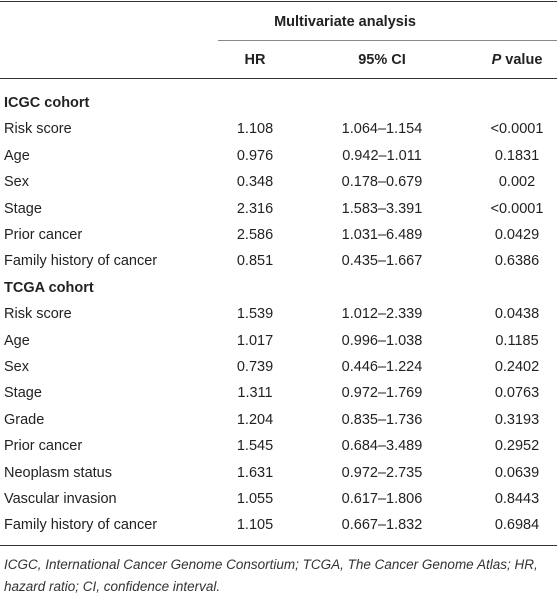  Describe the element at coordinates (382, 472) in the screenshot. I see `cell: 0.972–2.735` at that location.